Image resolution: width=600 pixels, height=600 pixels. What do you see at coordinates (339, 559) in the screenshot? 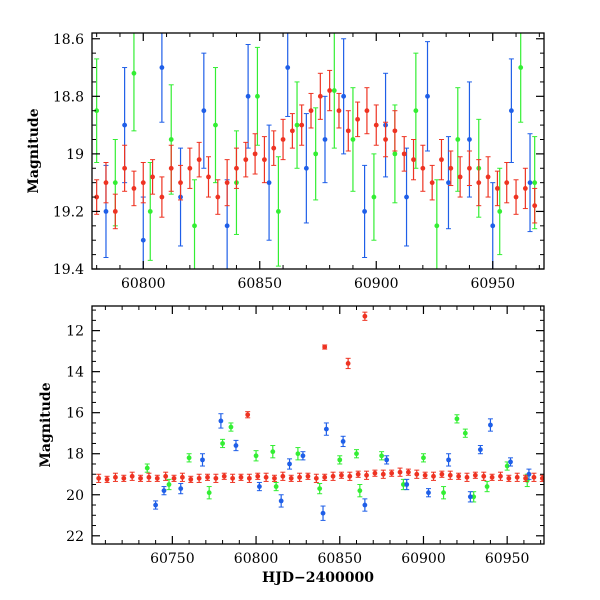
I see `bottom-x-tick-label: 60850` at bounding box center [339, 559].